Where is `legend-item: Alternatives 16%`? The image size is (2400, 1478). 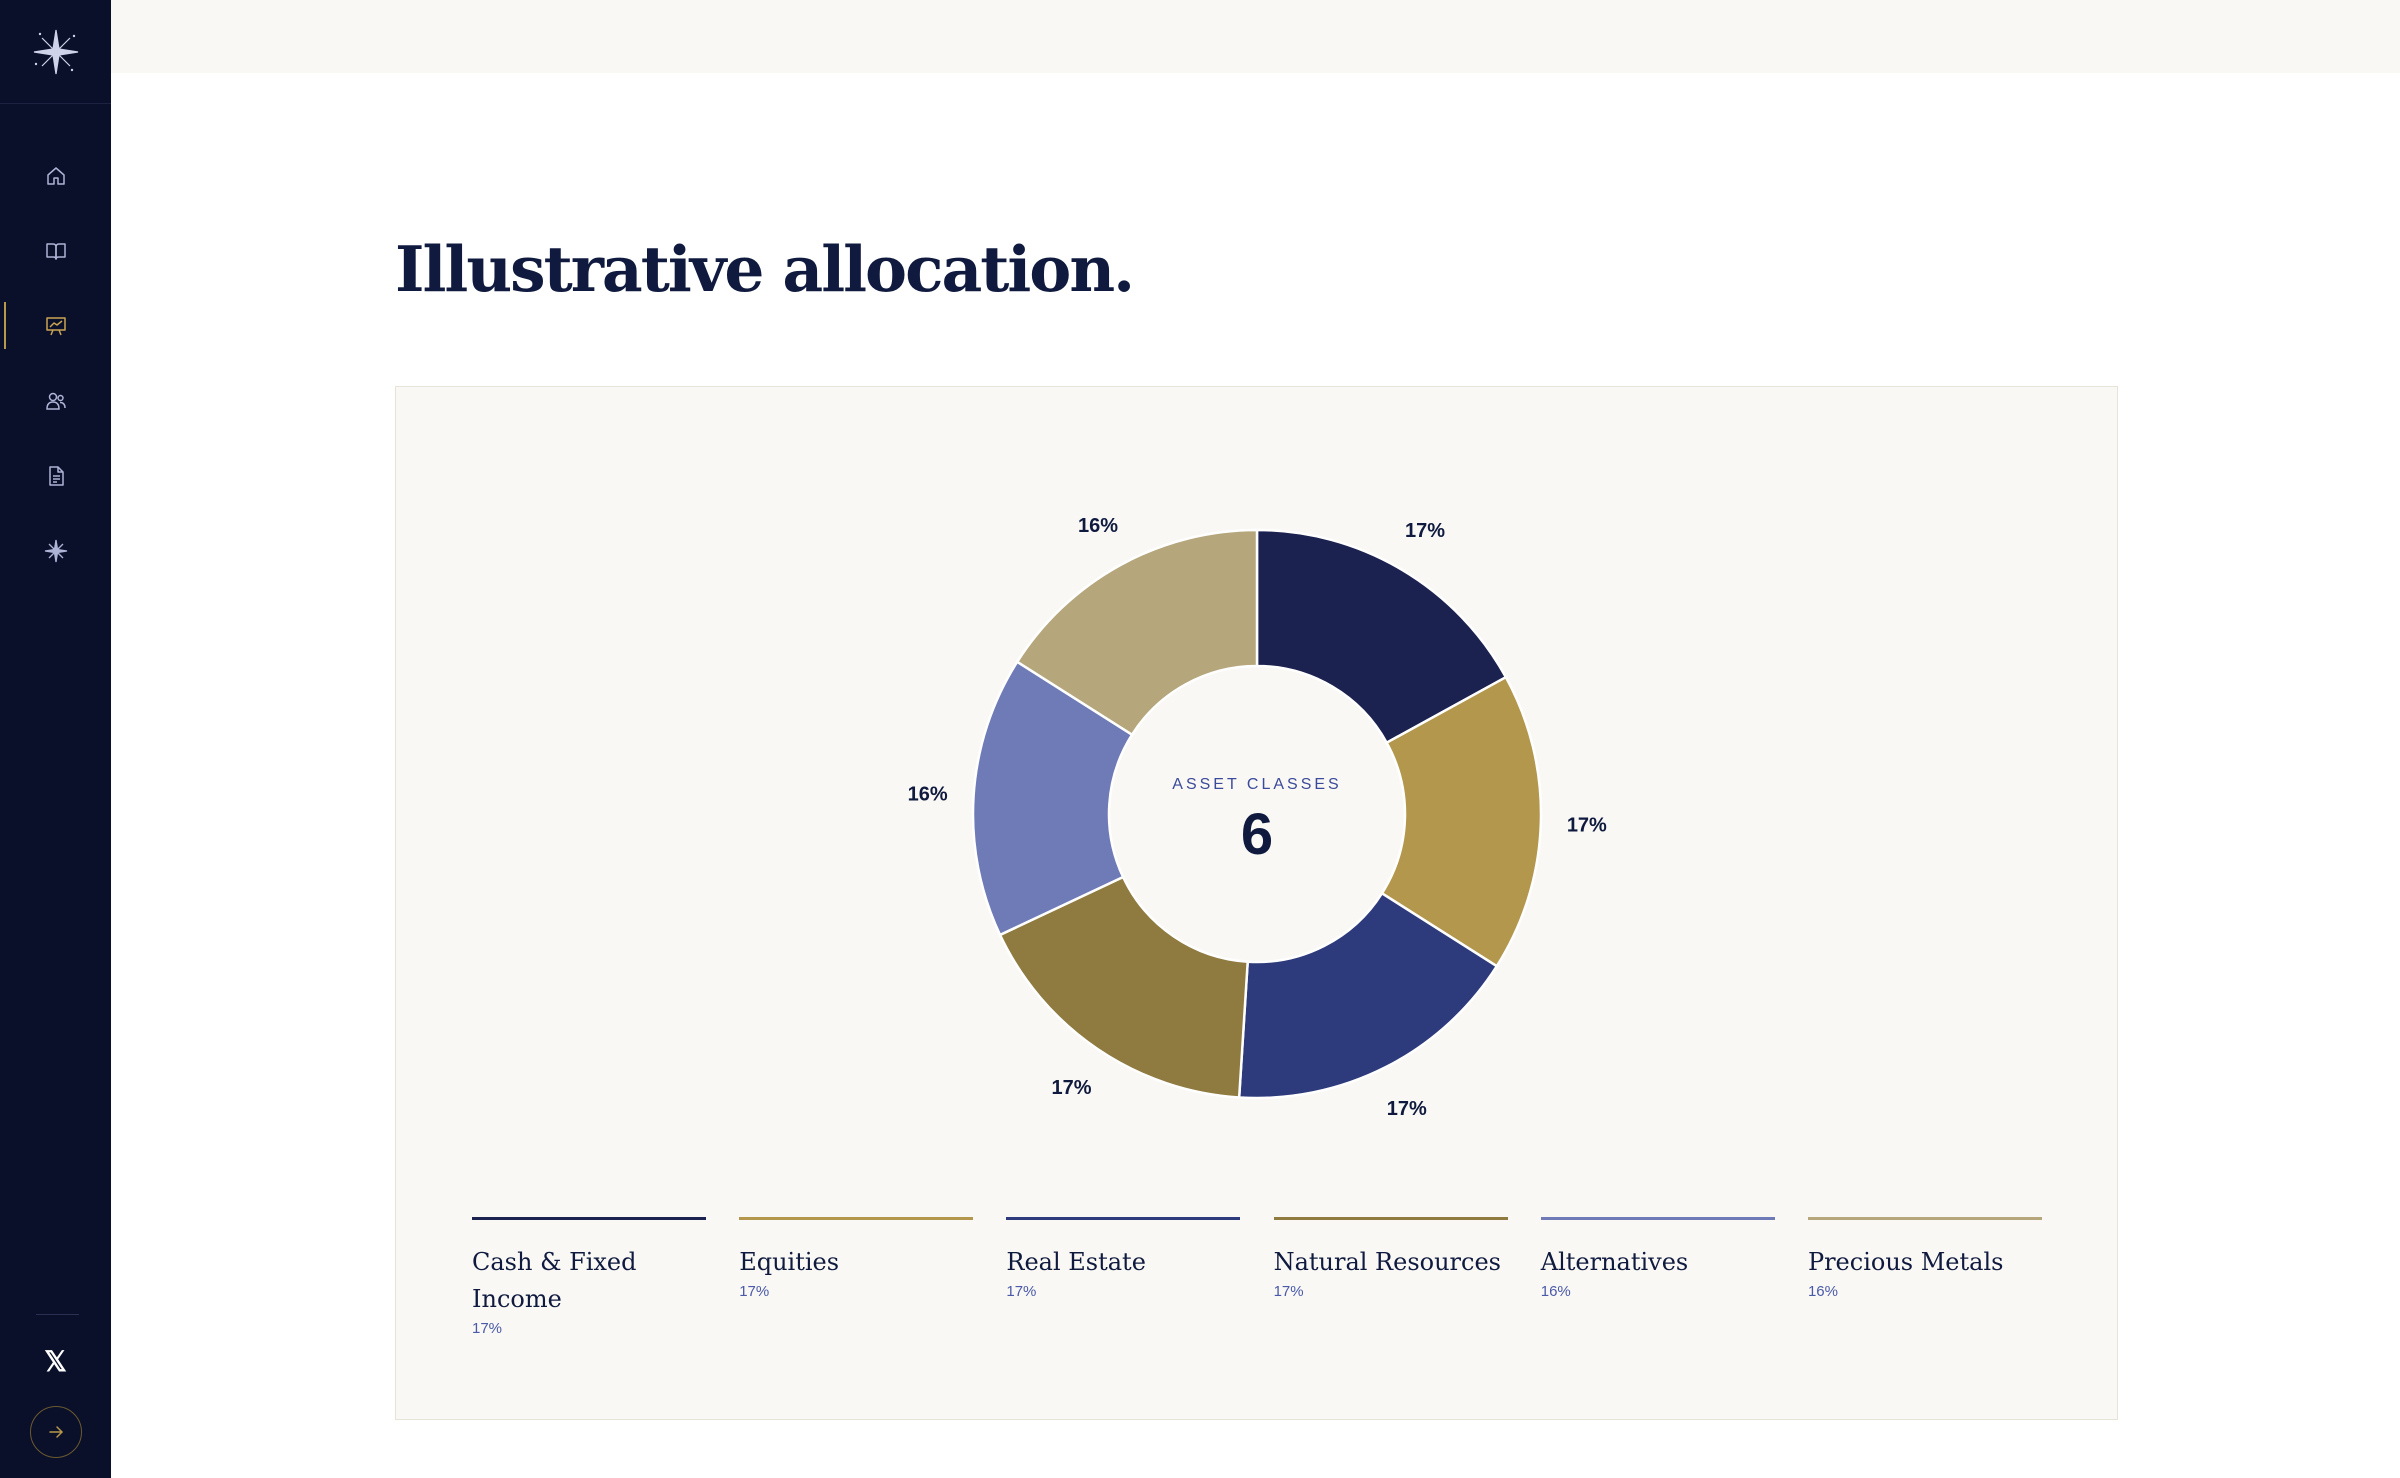
legend-item: Alternatives 16% is located at coordinates (1657, 1277).